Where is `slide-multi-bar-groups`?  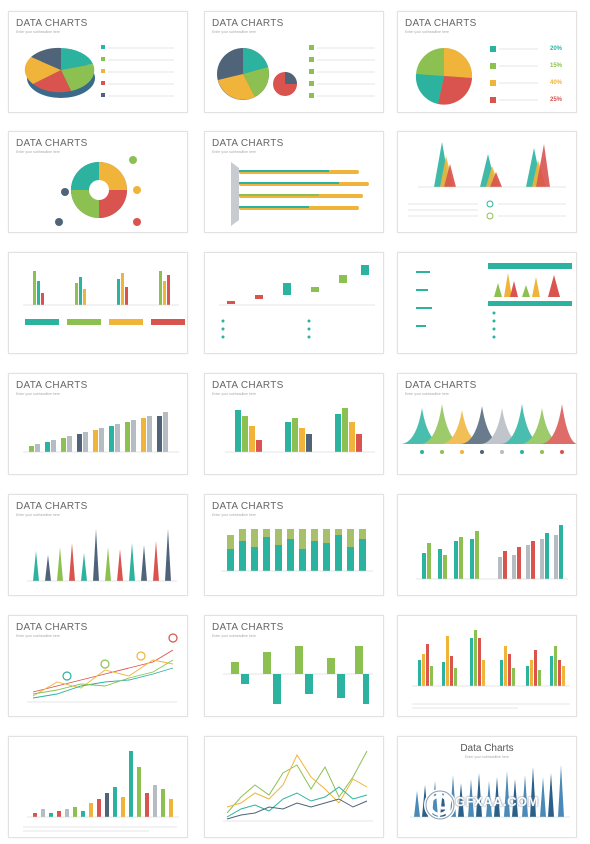 slide-multi-bar-groups is located at coordinates (487, 666).